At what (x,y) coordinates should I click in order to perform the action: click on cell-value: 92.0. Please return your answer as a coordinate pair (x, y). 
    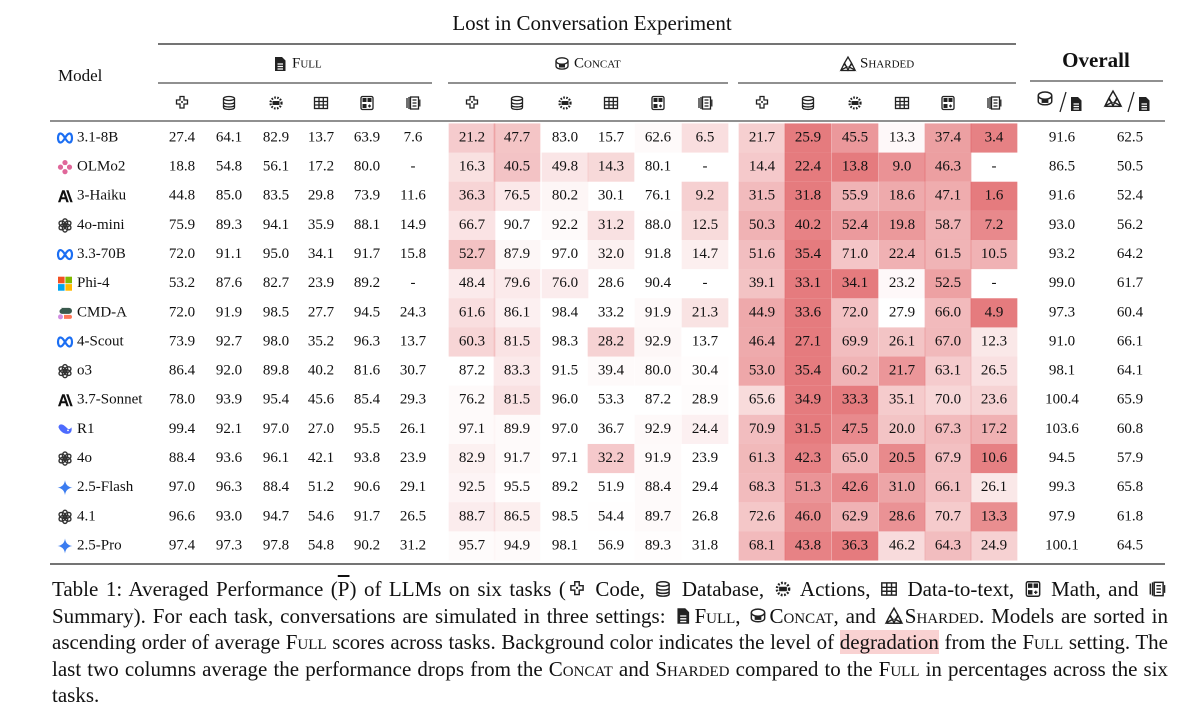
    Looking at the image, I should click on (229, 371).